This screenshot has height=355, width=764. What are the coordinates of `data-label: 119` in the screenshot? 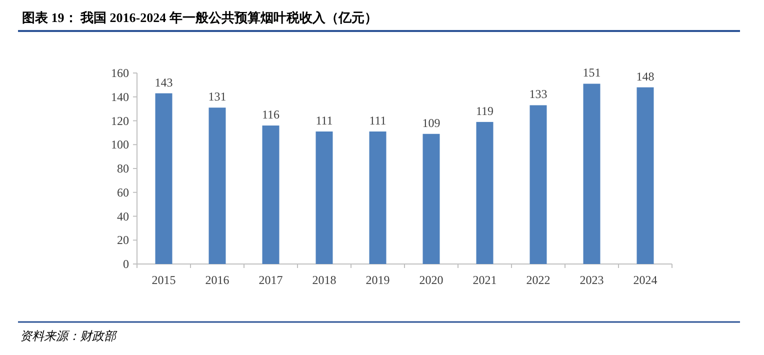 It's located at (485, 111).